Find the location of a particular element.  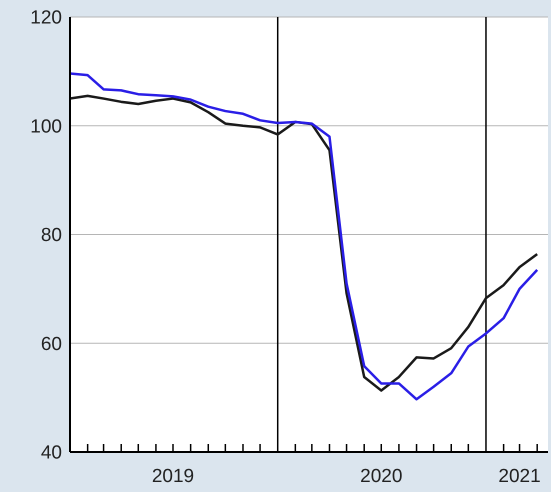

x-tick-label: 2021 is located at coordinates (519, 476).